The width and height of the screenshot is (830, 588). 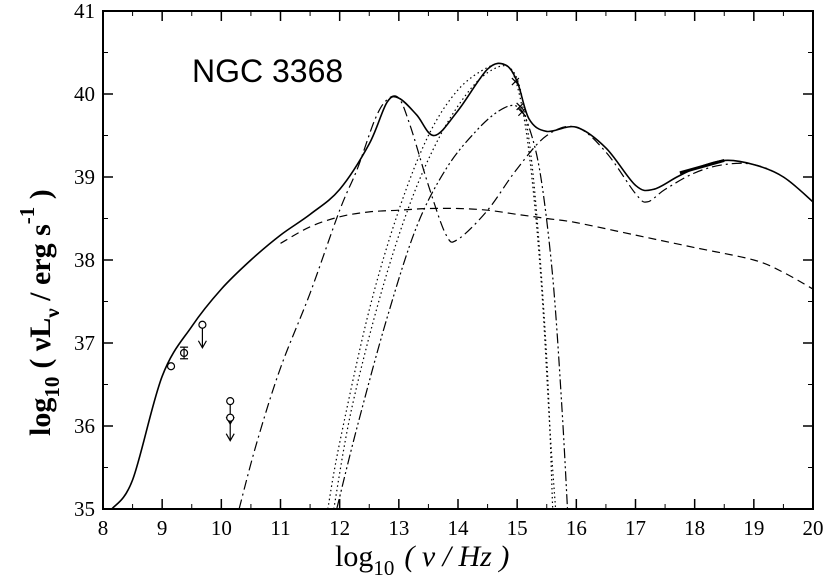 What do you see at coordinates (398, 528) in the screenshot?
I see `x-tick-label: 13` at bounding box center [398, 528].